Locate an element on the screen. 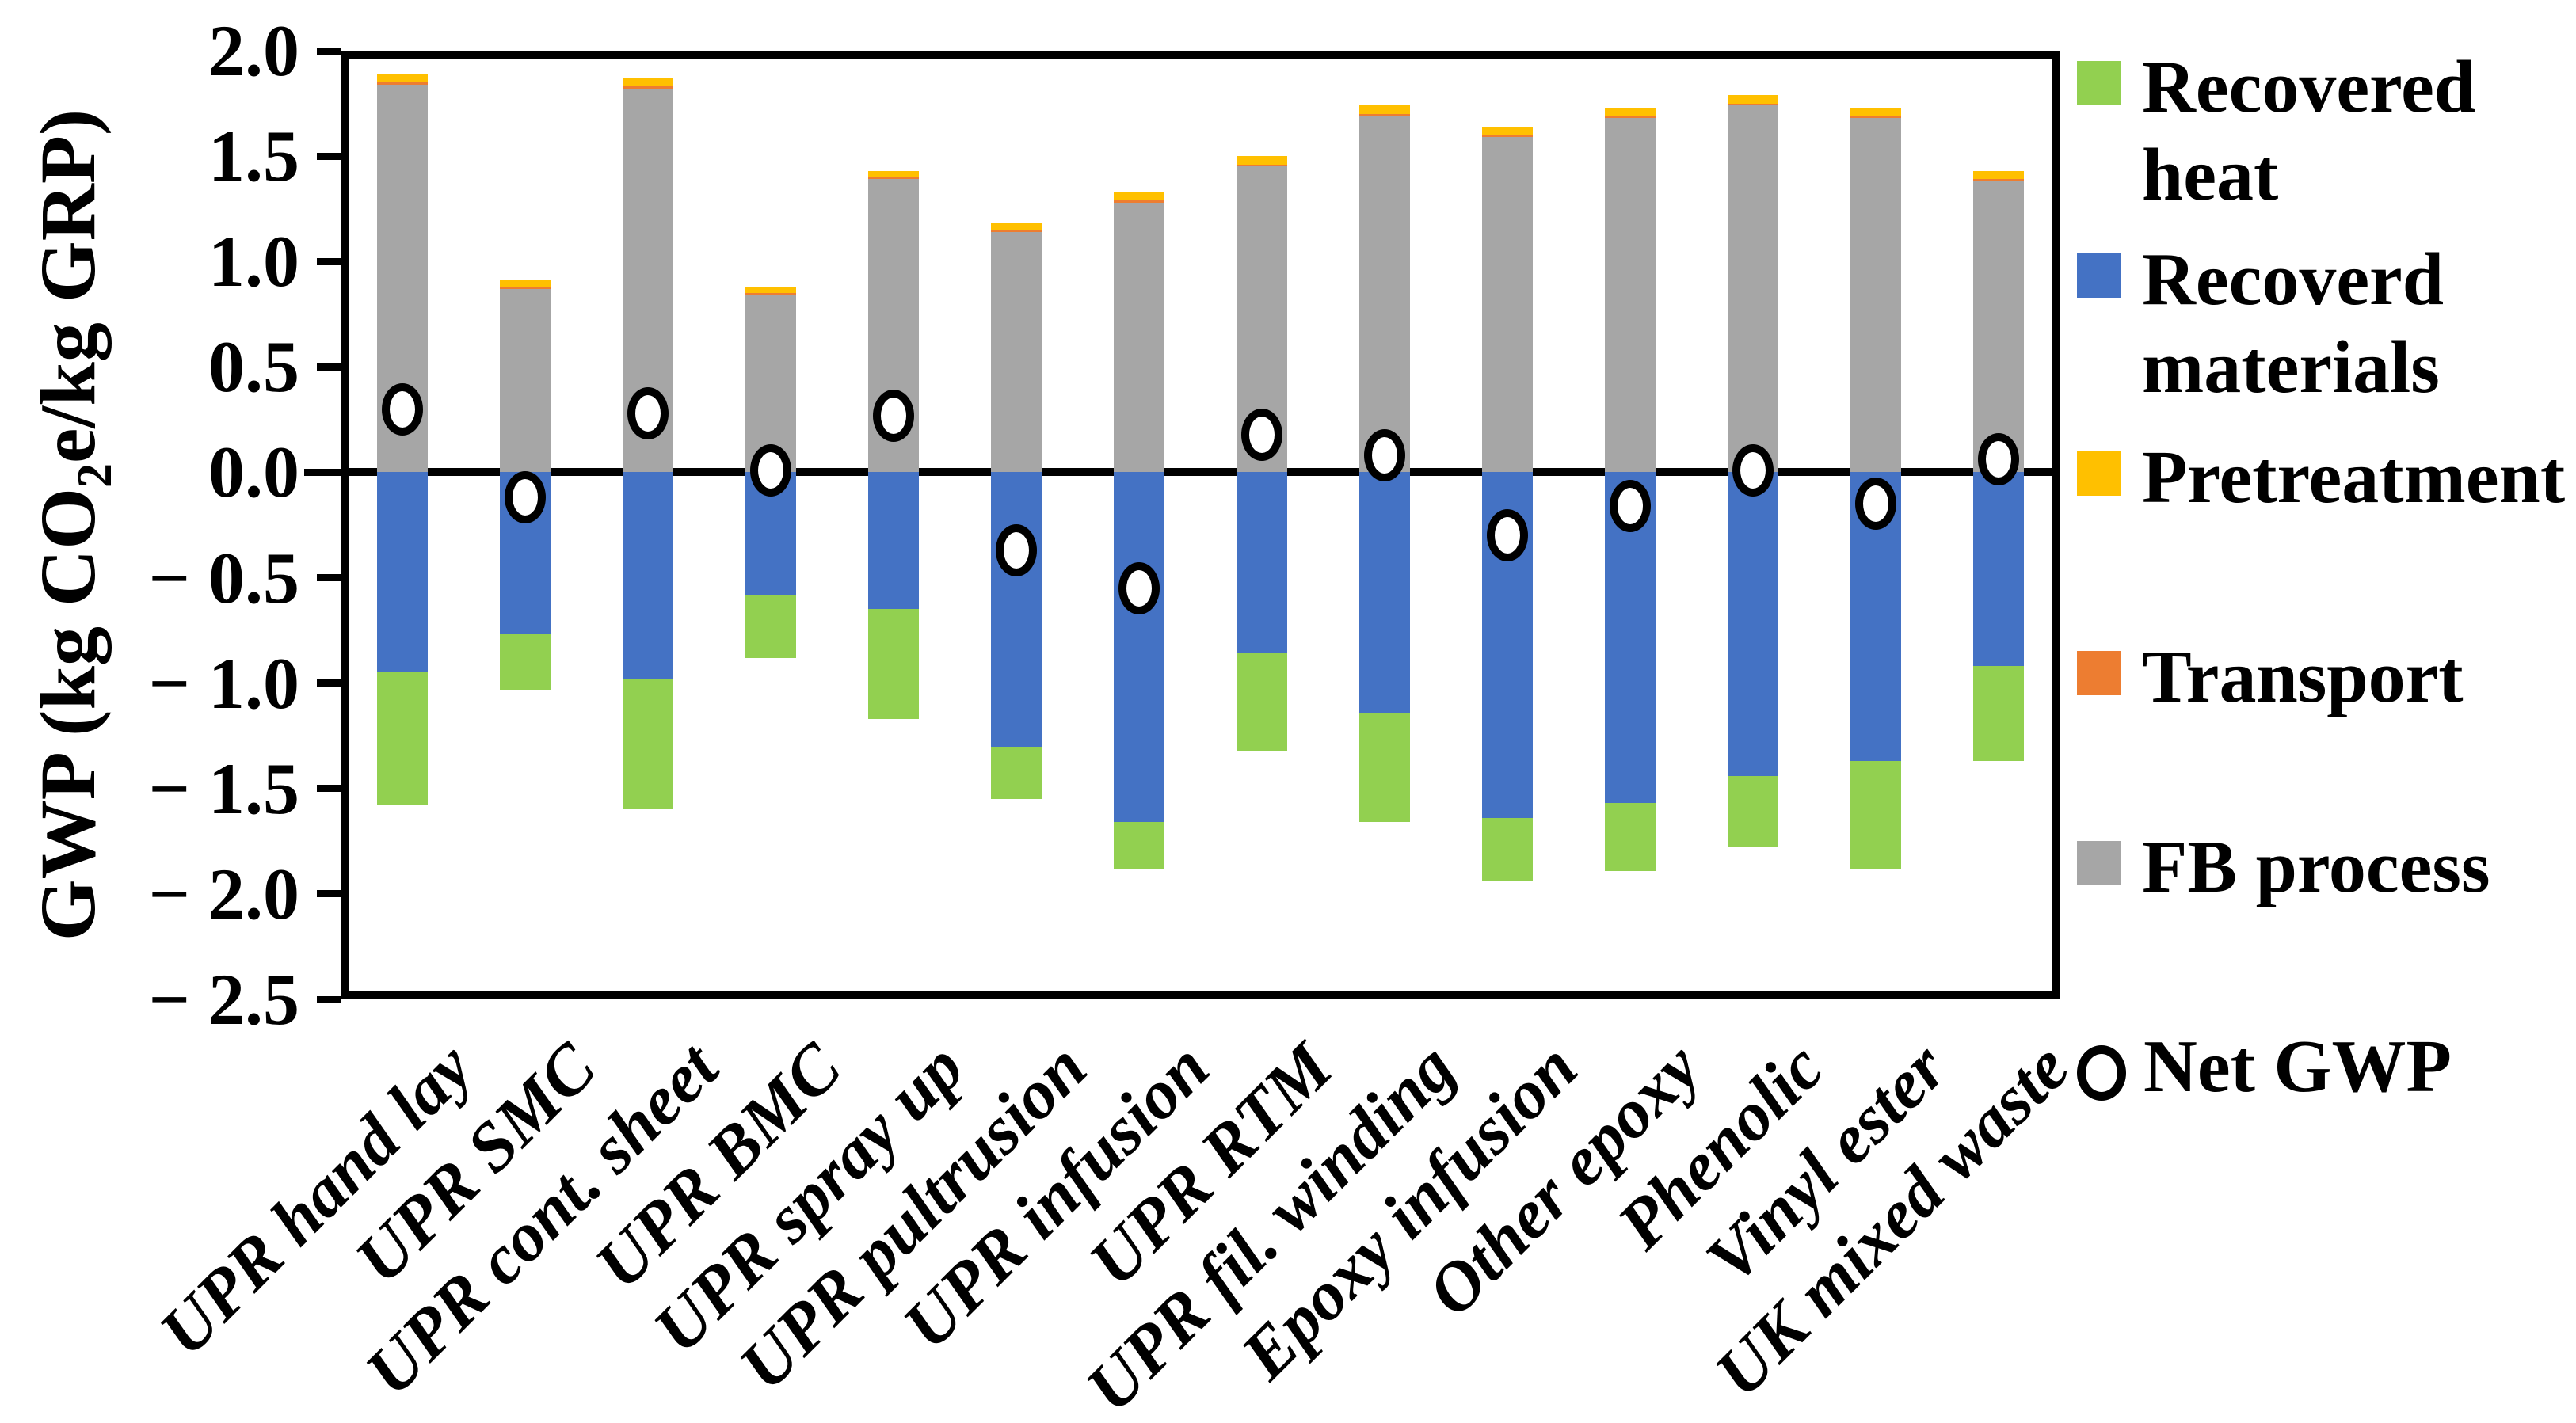 This screenshot has width=2576, height=1423. legend-item-label: Recovered heat is located at coordinates (2309, 131).